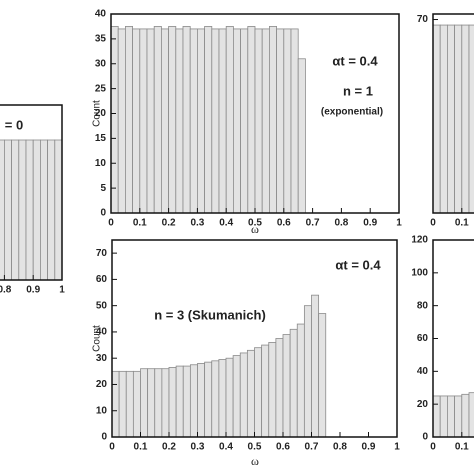  What do you see at coordinates (255, 447) in the screenshot?
I see `x-tick-label: 0.5` at bounding box center [255, 447].